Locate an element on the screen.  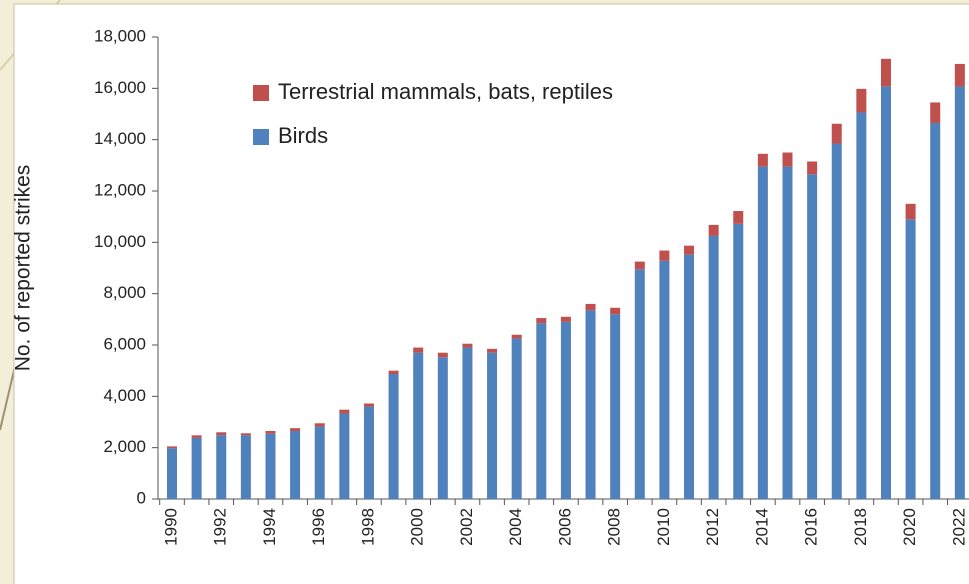
y-tick-label: 0 is located at coordinates (141, 497).